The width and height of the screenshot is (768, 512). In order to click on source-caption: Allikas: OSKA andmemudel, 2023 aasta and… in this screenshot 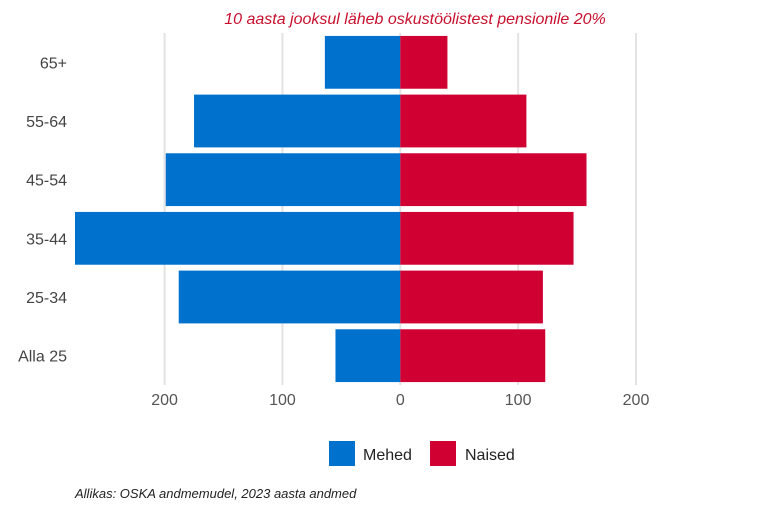, I will do `click(215, 493)`.